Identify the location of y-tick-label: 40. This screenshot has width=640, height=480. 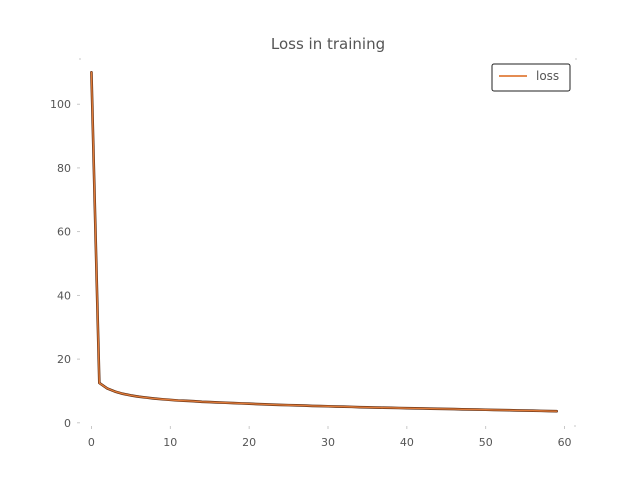
(64, 295).